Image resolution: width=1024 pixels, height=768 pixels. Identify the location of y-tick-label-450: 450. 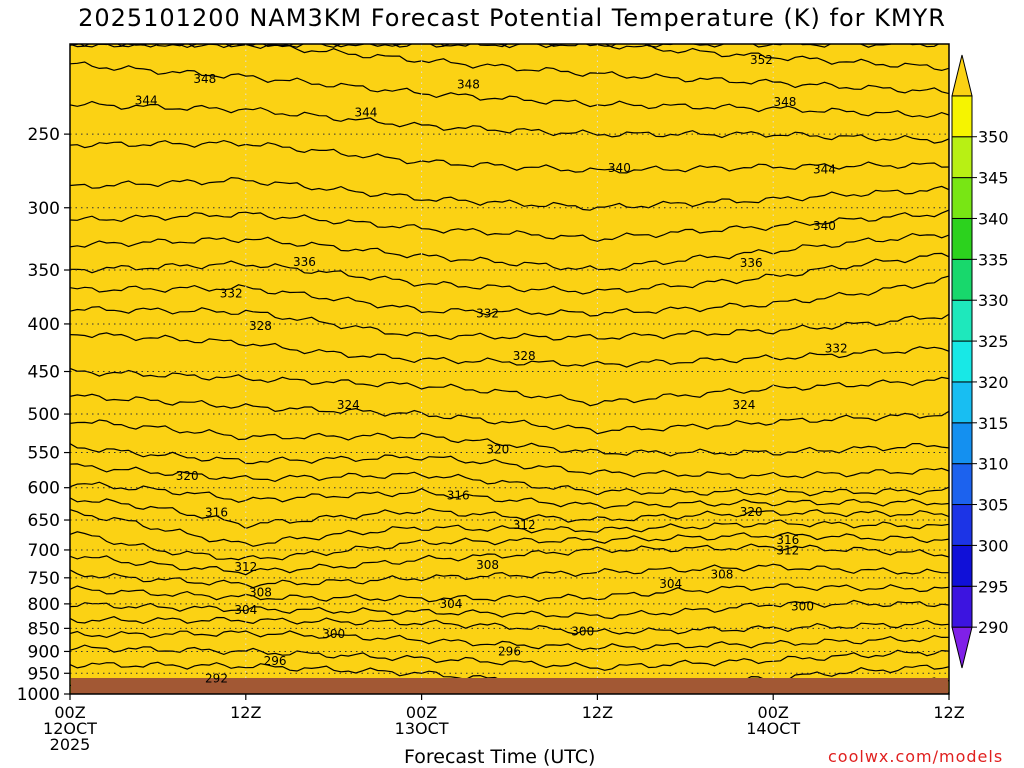
(44, 373).